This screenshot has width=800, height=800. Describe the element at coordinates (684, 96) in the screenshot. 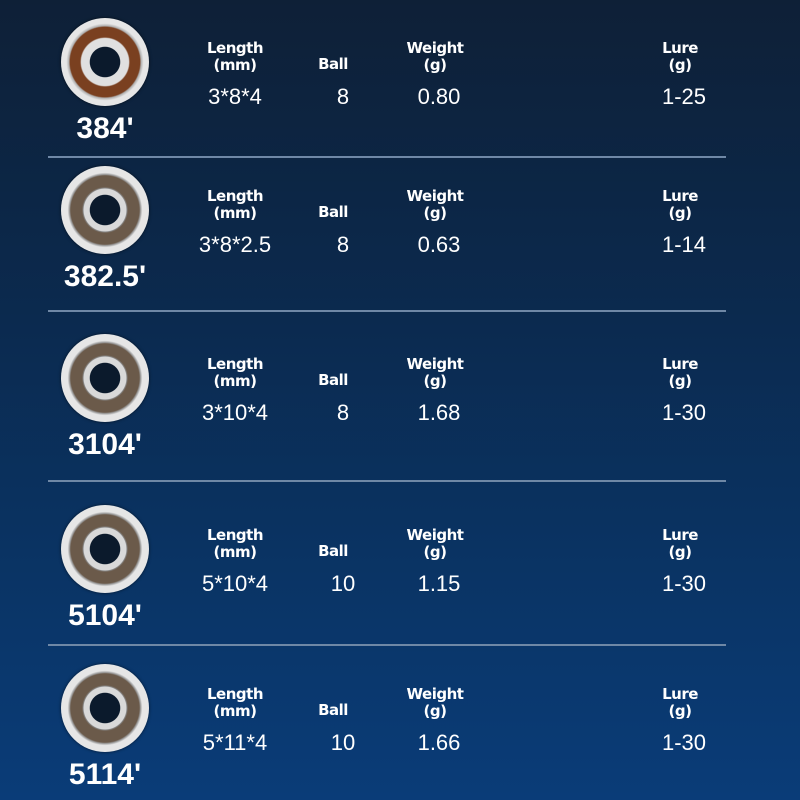

I see `lure-value: 1-25` at that location.